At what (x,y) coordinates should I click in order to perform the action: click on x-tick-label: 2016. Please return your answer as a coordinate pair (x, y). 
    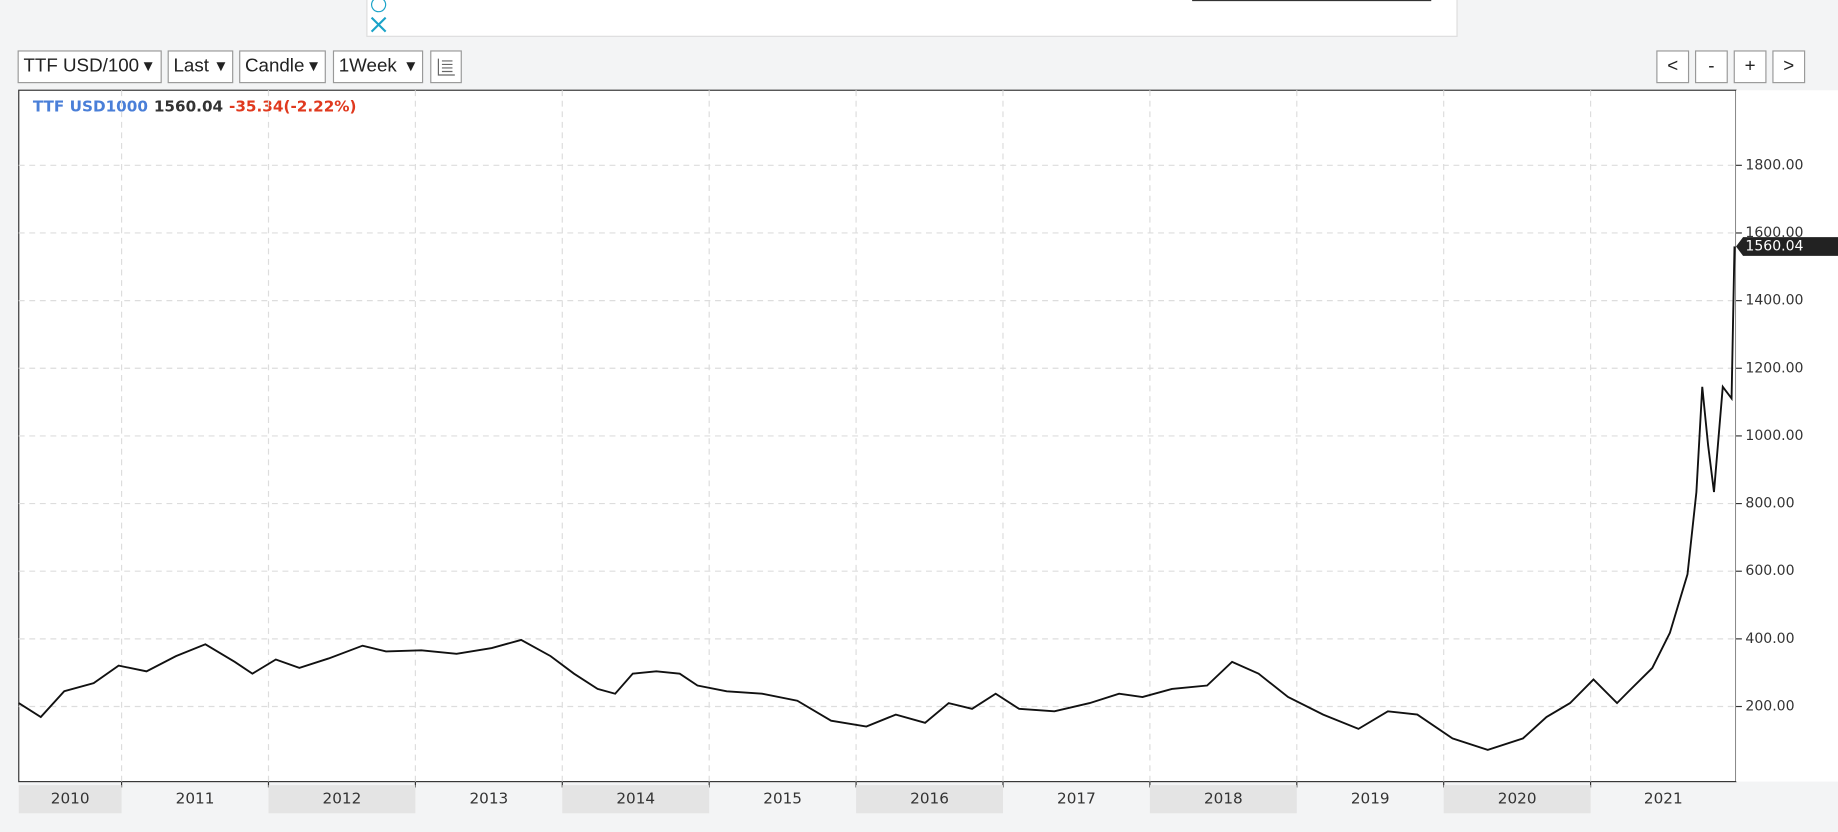
    Looking at the image, I should click on (929, 799).